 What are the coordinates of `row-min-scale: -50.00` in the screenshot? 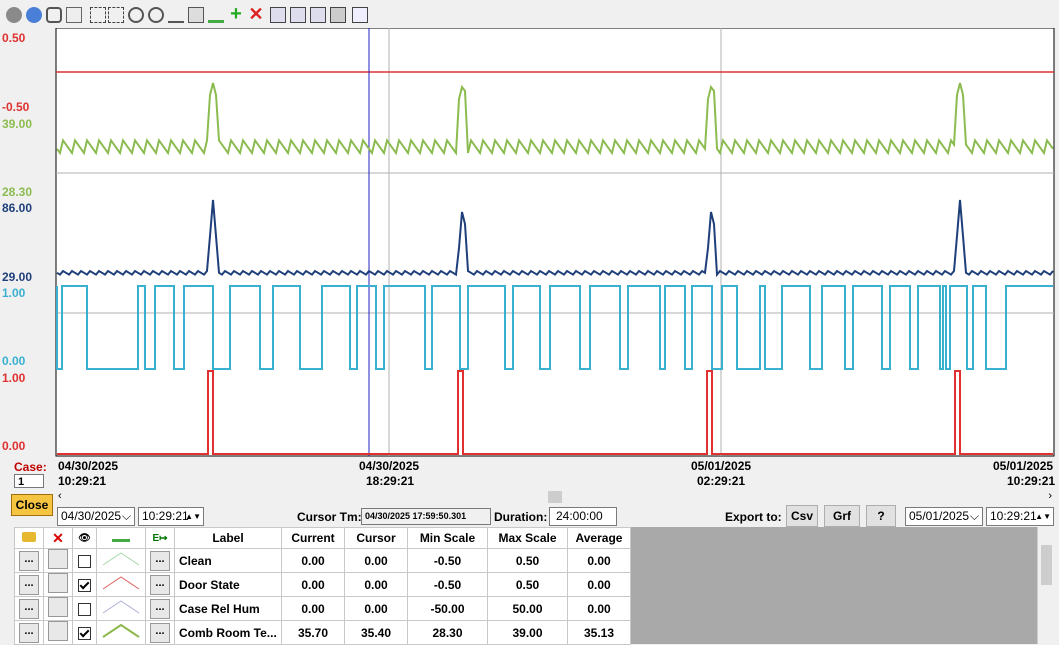 It's located at (447, 608).